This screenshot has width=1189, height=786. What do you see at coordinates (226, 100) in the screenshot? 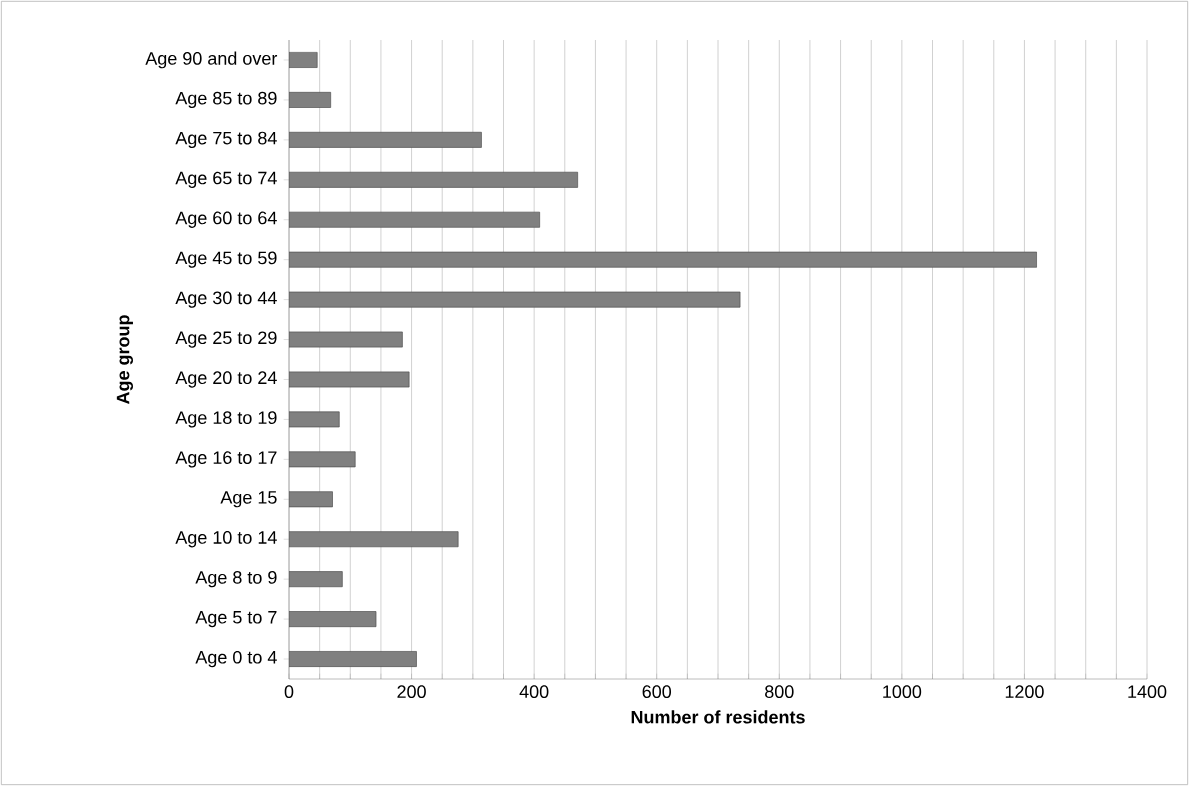
I see `y-tick-label: Age 85 to 89` at bounding box center [226, 100].